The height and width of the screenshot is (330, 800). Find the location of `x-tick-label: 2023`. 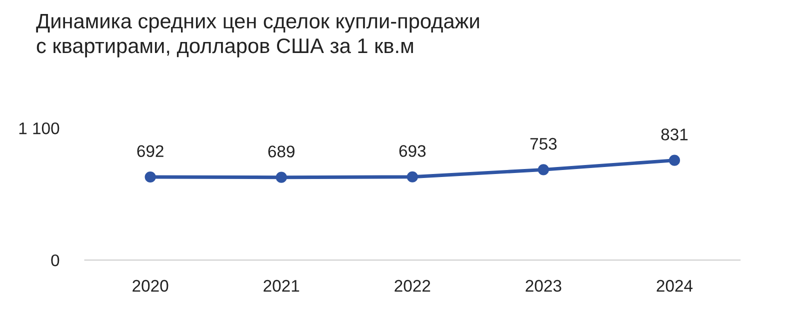

x-tick-label: 2023 is located at coordinates (544, 286).